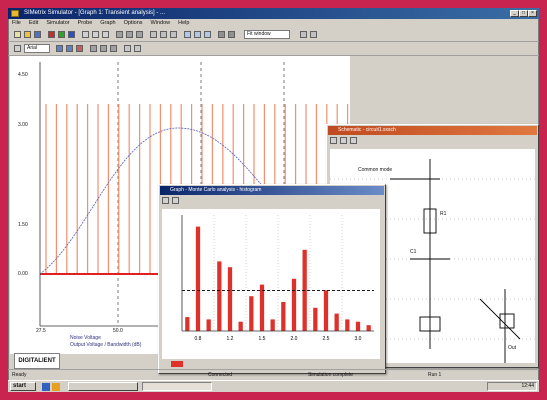 The image size is (547, 400). I want to click on grid-icon, so click(221, 34).